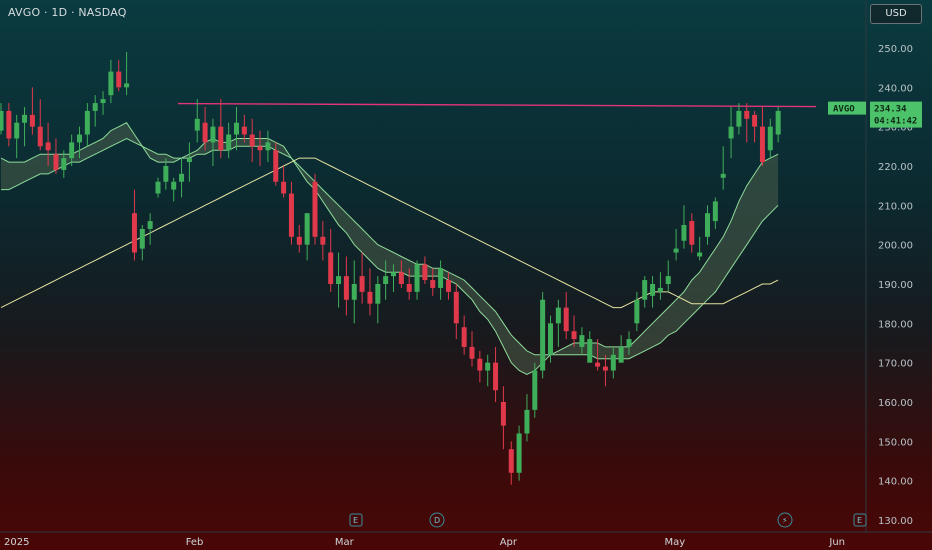  Describe the element at coordinates (896, 14) in the screenshot. I see `currency-button: USD` at that location.